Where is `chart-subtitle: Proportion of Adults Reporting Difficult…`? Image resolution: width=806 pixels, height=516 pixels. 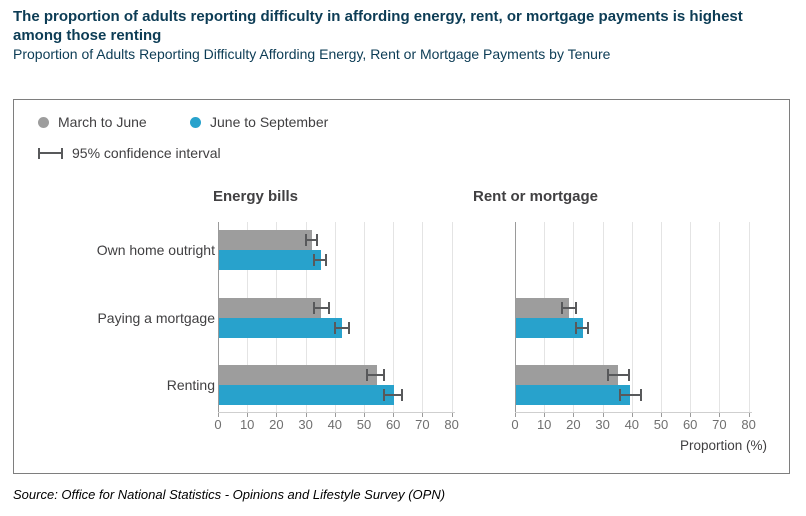
chart-subtitle: Proportion of Adults Reporting Difficult… is located at coordinates (312, 54).